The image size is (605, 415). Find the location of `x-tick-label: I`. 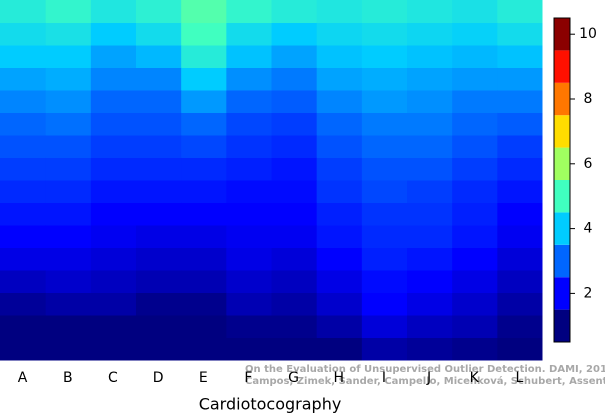

x-tick-label: I is located at coordinates (384, 378).